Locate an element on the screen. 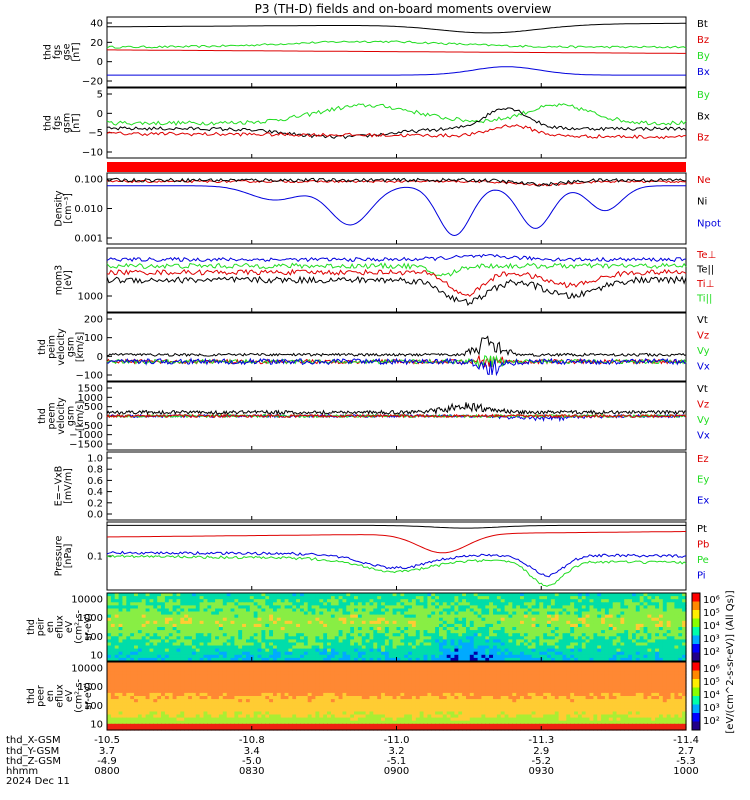 The height and width of the screenshot is (800, 750). footer-value: 3.2 is located at coordinates (397, 751).